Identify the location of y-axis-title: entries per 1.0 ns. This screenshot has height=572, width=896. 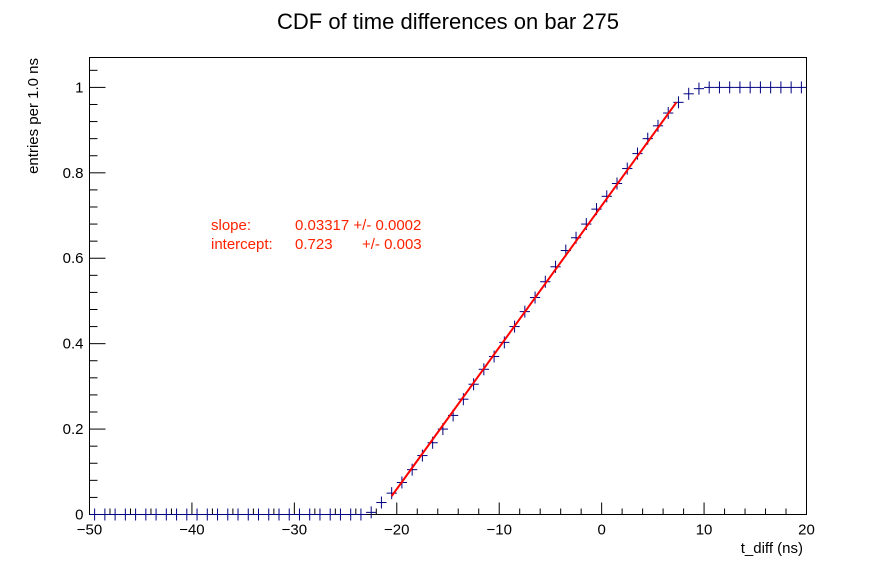
(33, 116).